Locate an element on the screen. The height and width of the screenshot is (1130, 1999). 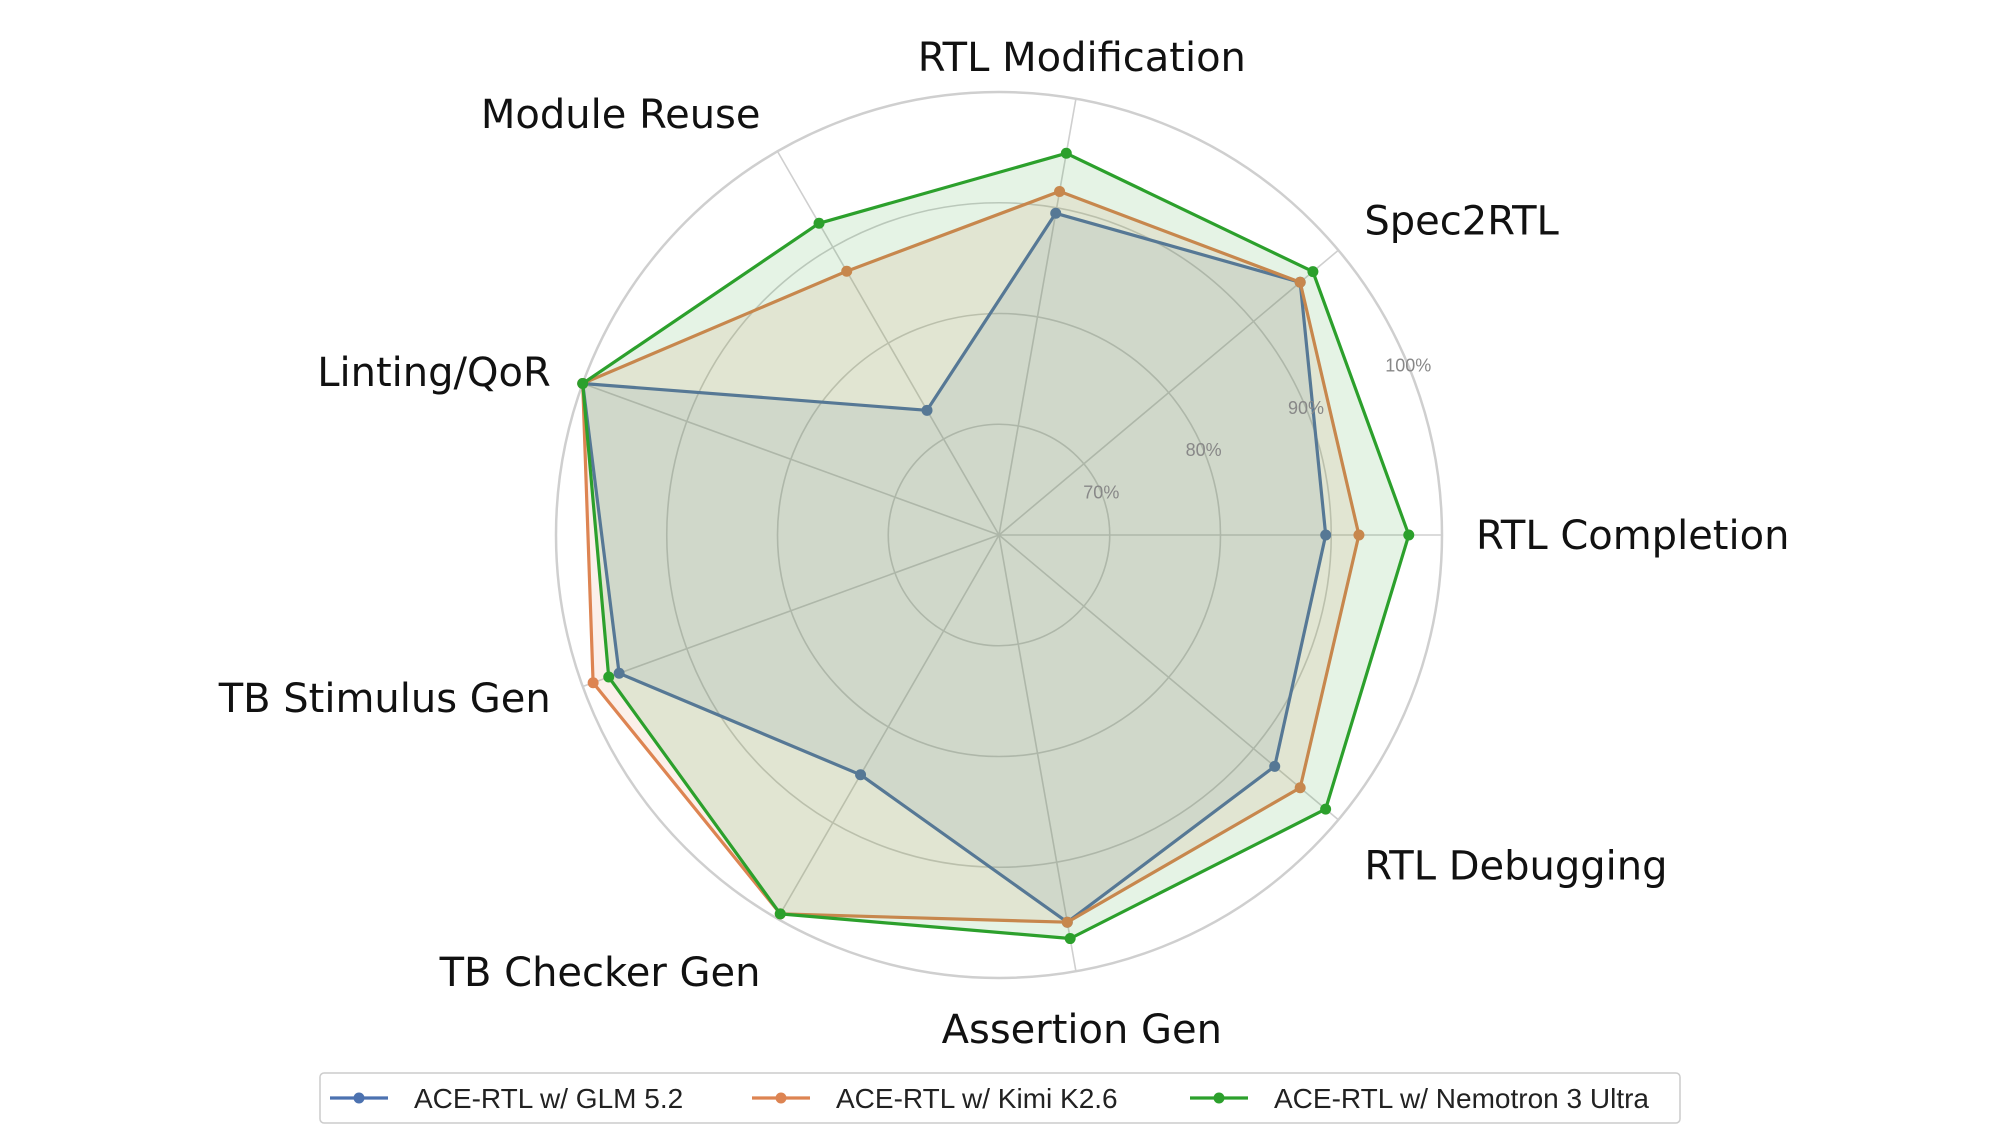
axis-label: RTL Completion is located at coordinates (1632, 536).